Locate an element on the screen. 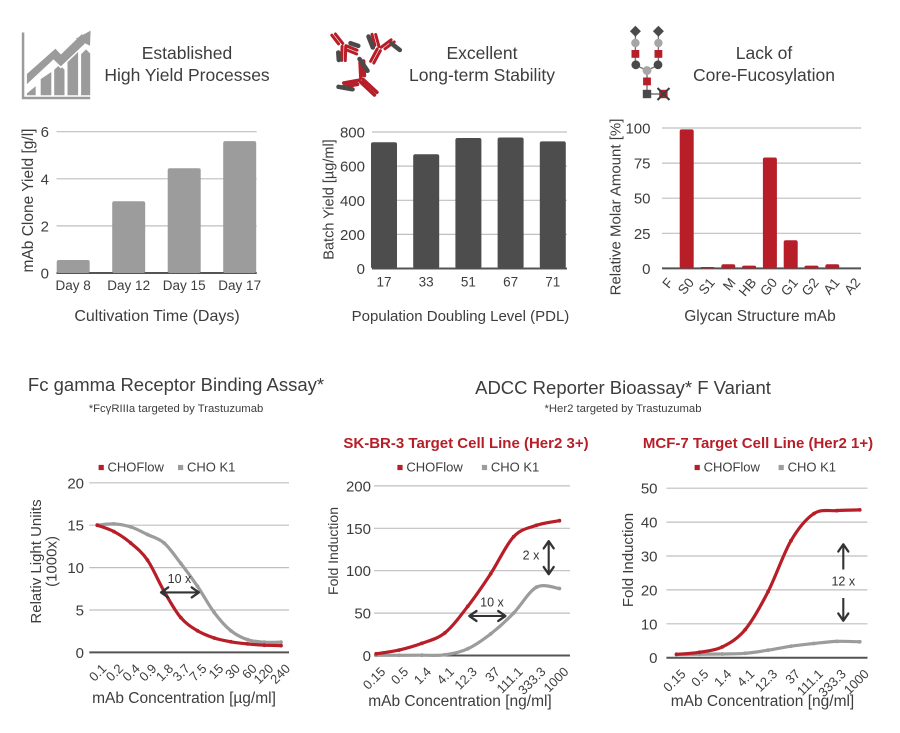  svg-text: 30 is located at coordinates (649, 557).